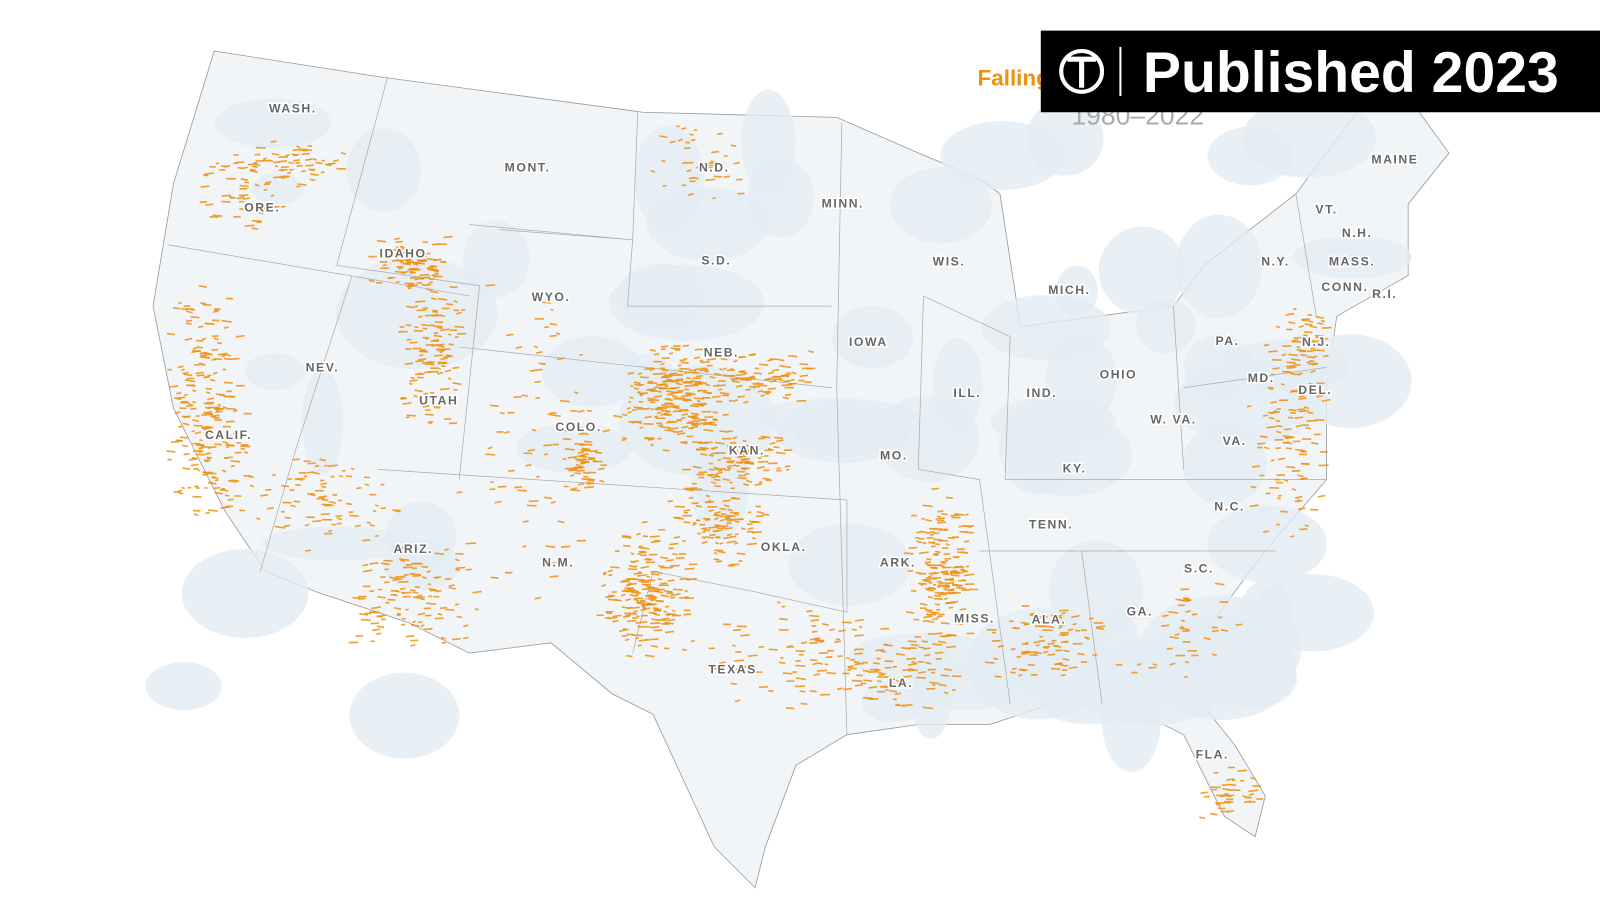  I want to click on state-label: ORE., so click(262, 207).